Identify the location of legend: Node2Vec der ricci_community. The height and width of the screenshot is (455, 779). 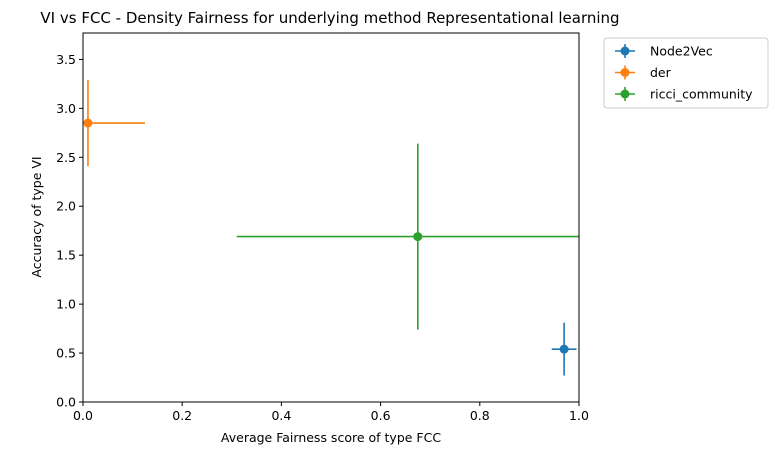
(686, 73).